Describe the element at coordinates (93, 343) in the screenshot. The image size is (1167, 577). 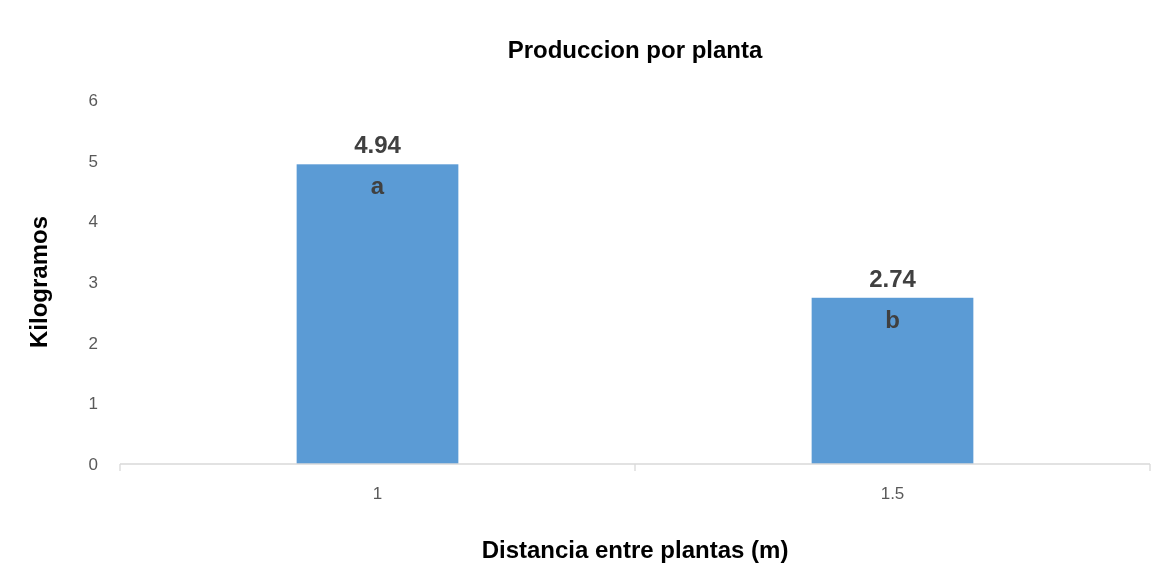
I see `y-tick-label: 2` at that location.